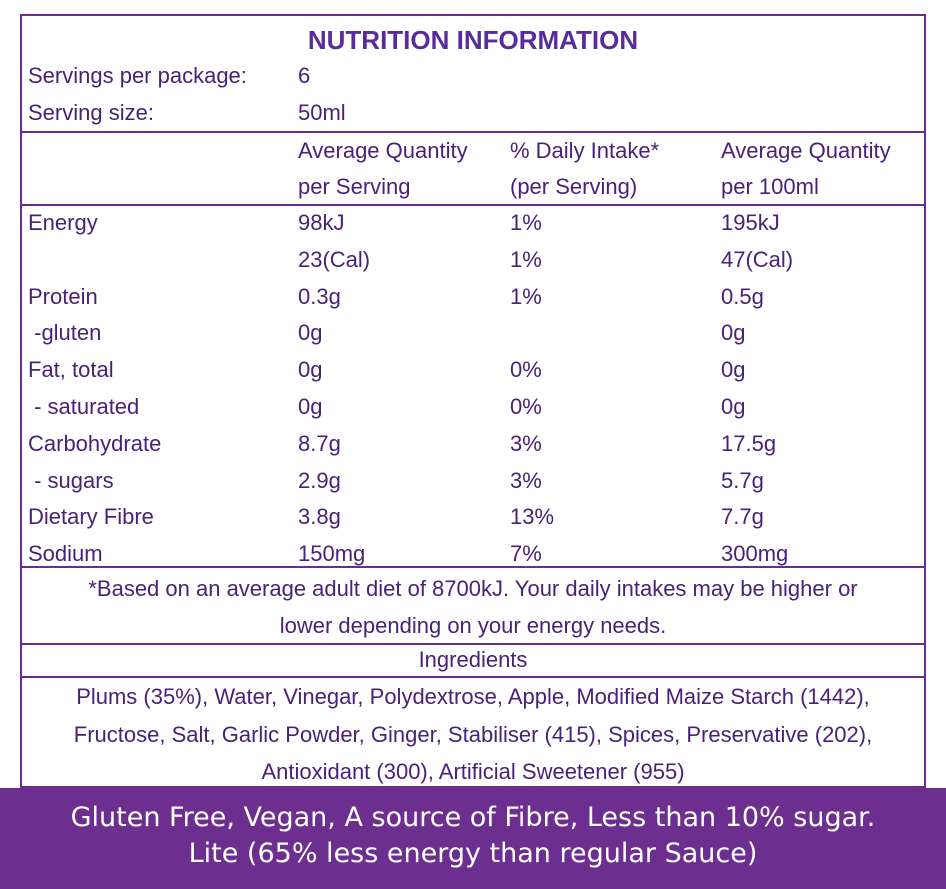 This screenshot has height=889, width=946. What do you see at coordinates (742, 296) in the screenshot?
I see `row-per-100ml: 0.5g` at bounding box center [742, 296].